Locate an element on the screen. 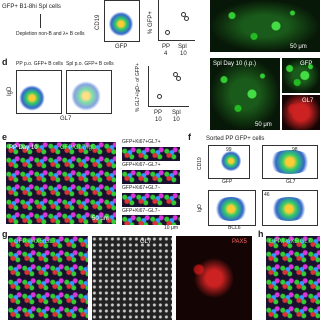  gate-value: 46 is located at coordinates (267, 195).